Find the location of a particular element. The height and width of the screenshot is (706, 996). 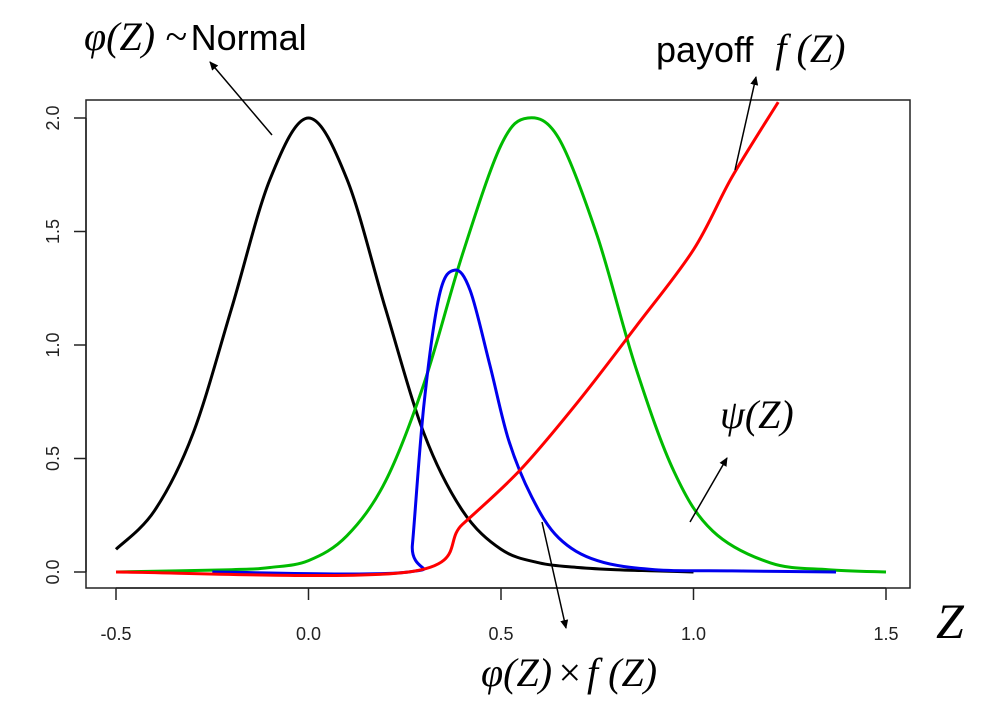

annotation-normal-word: Normal is located at coordinates (249, 37).